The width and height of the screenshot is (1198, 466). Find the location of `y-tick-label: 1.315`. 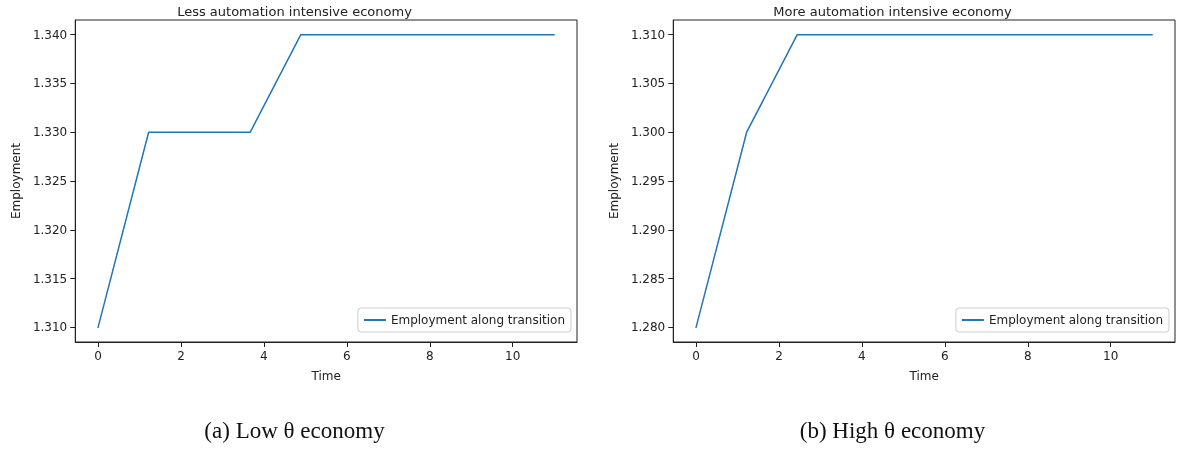

y-tick-label: 1.315 is located at coordinates (50, 278).